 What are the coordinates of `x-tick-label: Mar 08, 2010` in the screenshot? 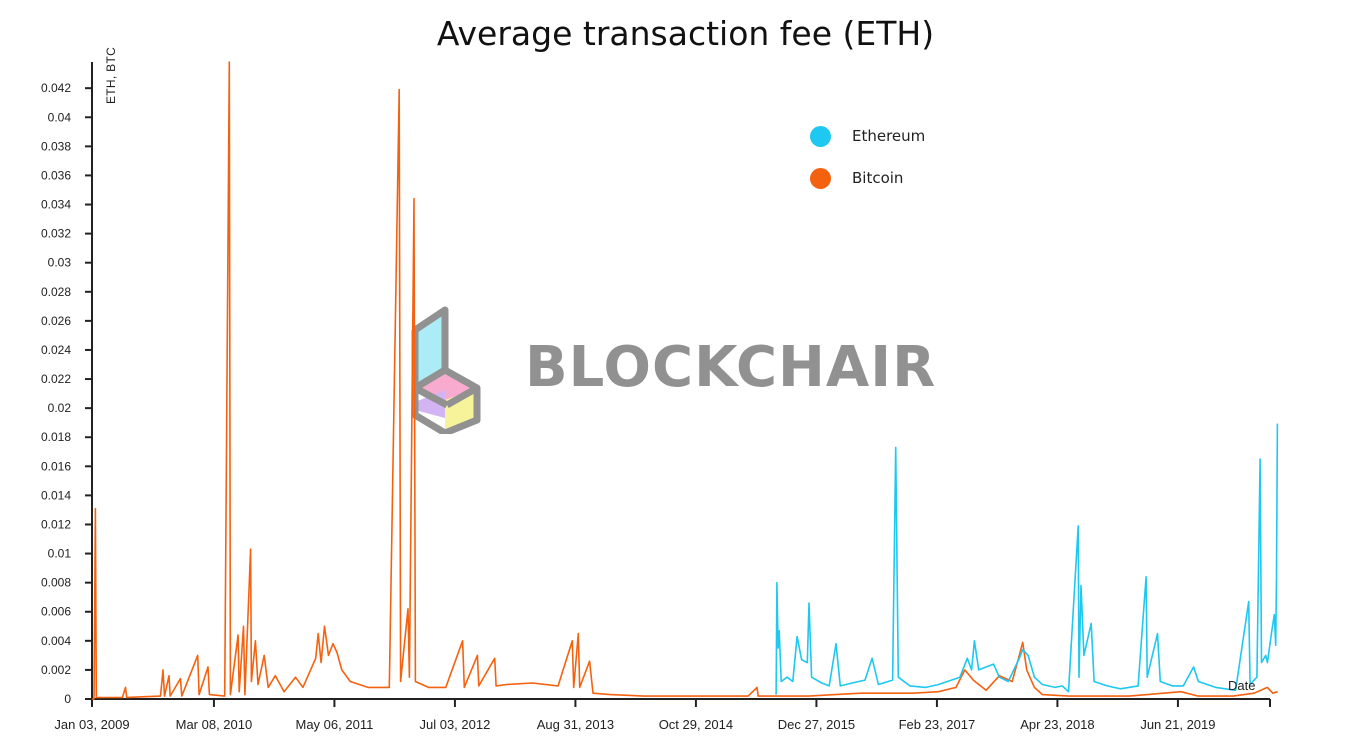 It's located at (214, 724).